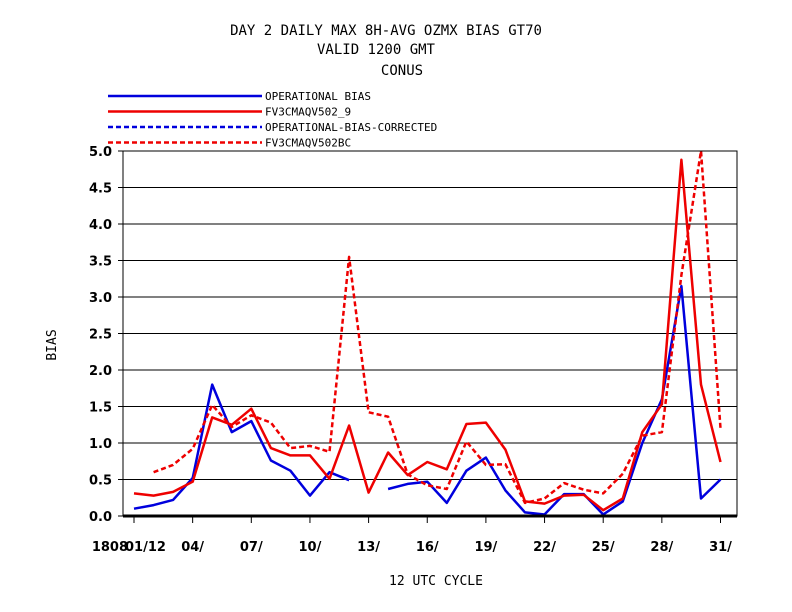  Describe the element at coordinates (100, 225) in the screenshot. I see `y-tick-label: 4.0` at that location.